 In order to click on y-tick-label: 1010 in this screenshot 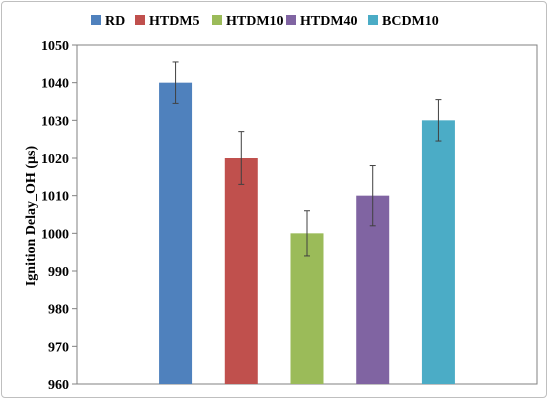, I will do `click(55, 197)`.